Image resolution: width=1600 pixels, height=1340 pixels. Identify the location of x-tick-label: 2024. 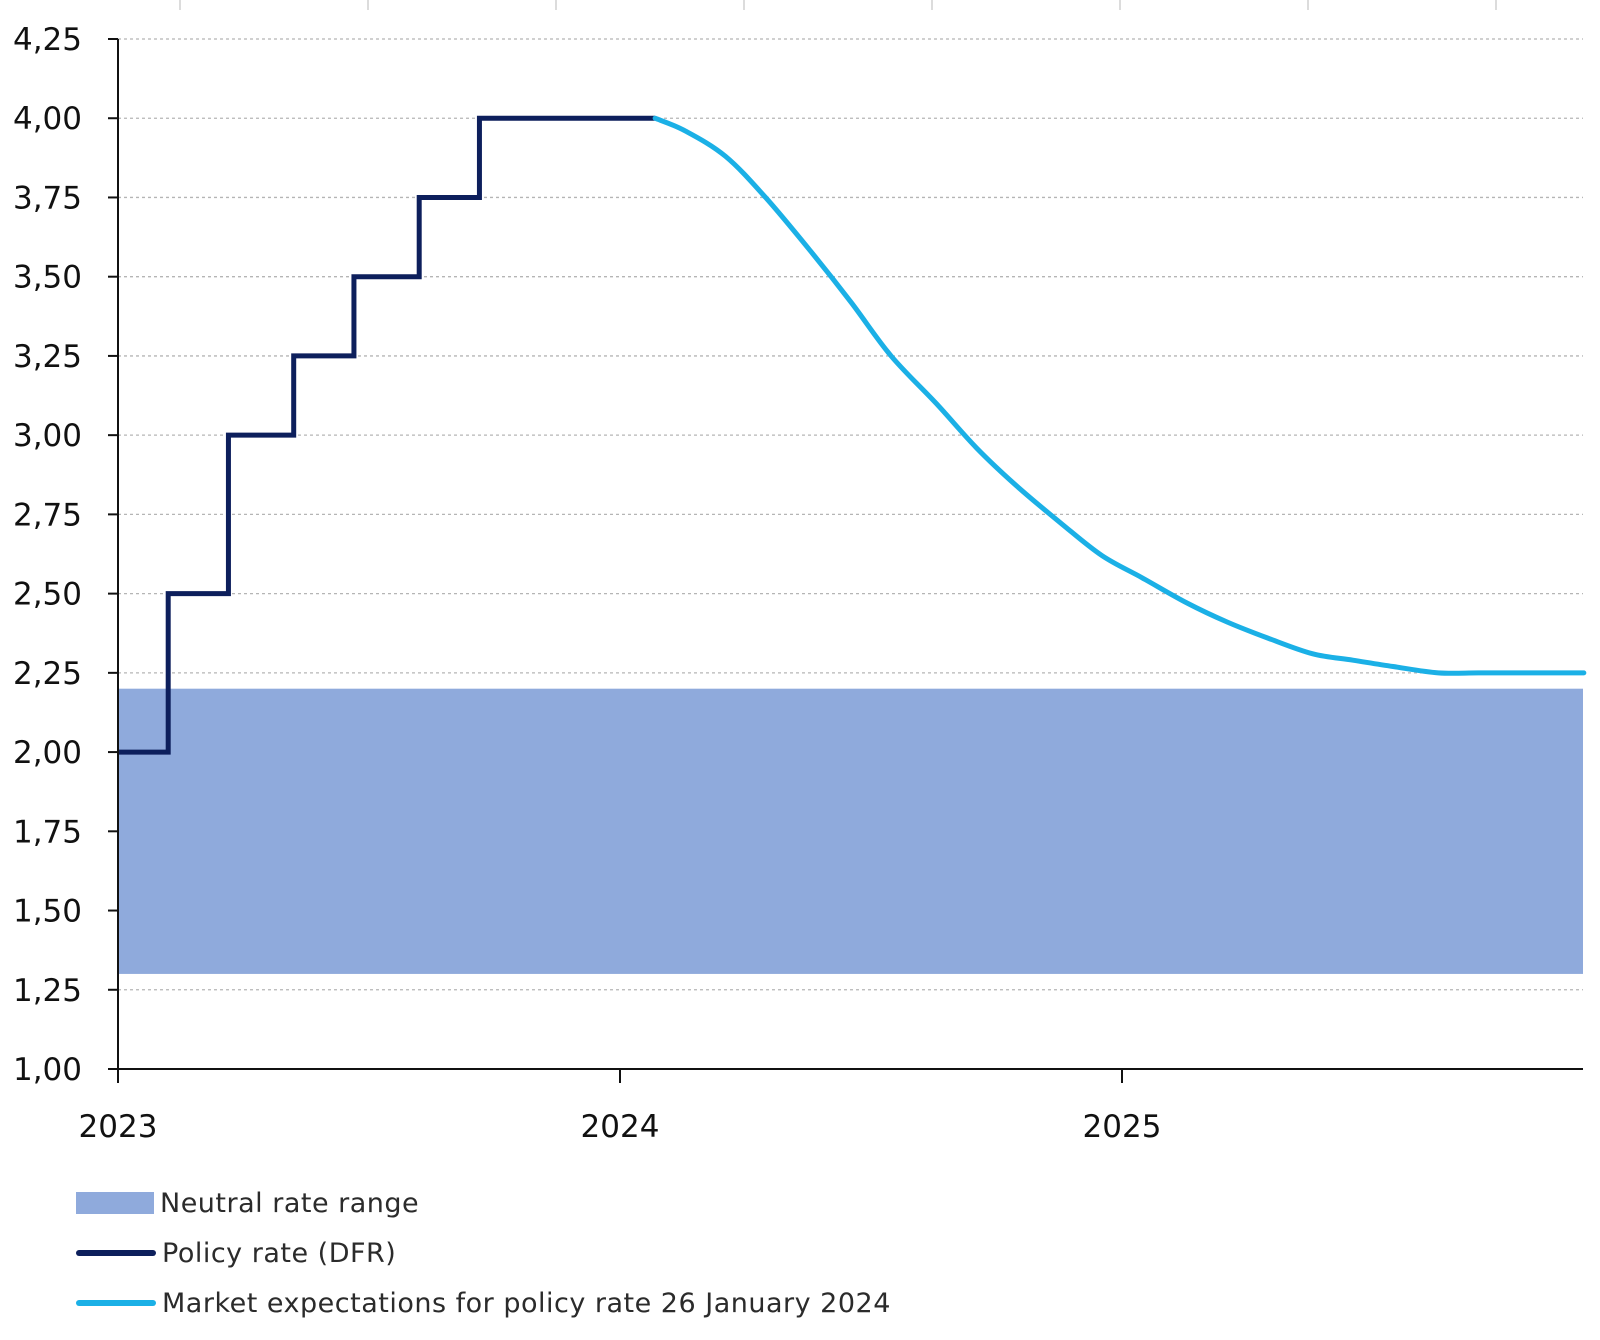
(620, 1127).